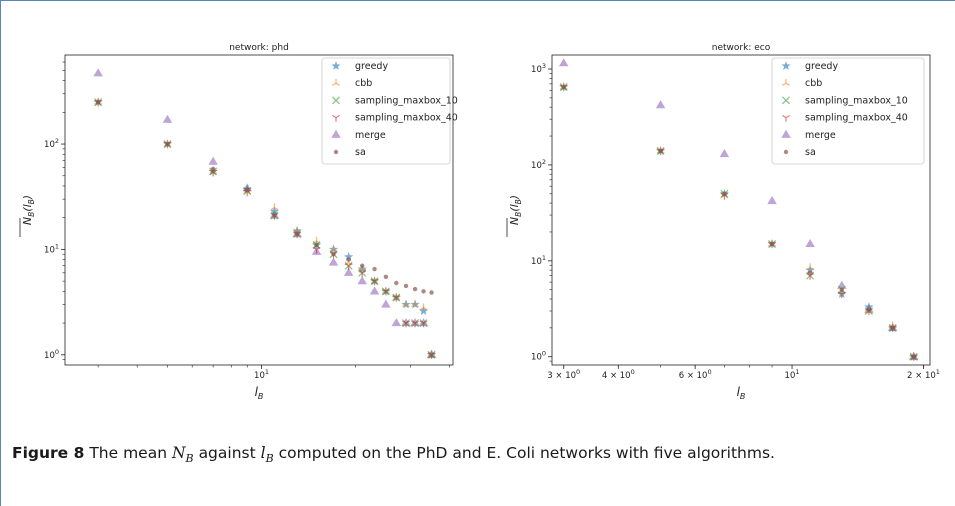  I want to click on y-tick-label: 10⁰, so click(51, 354).